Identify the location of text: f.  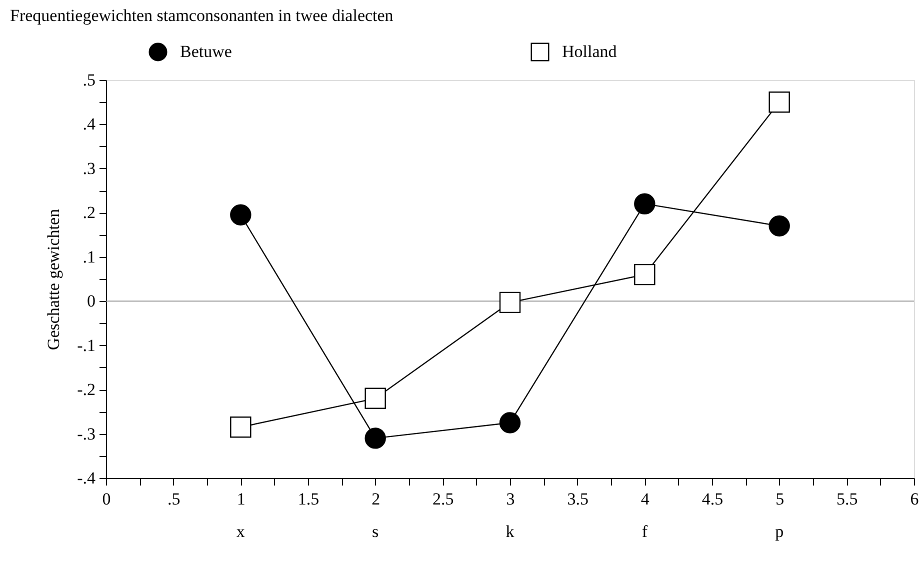
(645, 531).